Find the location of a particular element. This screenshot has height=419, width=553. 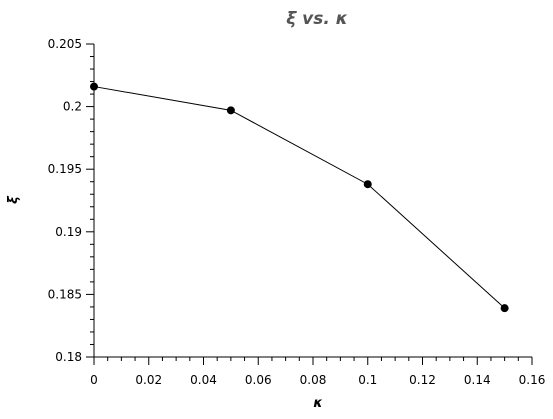

y-axis-label: ξ is located at coordinates (13, 199).